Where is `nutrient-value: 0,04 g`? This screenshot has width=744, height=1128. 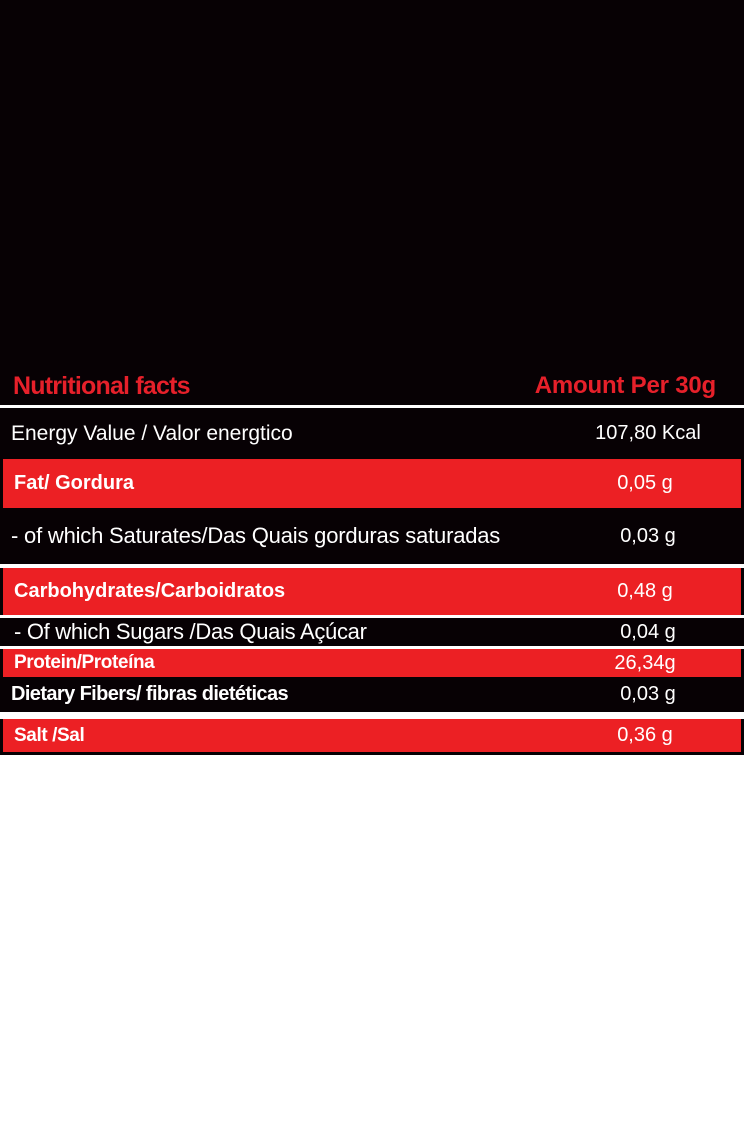
nutrient-value: 0,04 g is located at coordinates (648, 631).